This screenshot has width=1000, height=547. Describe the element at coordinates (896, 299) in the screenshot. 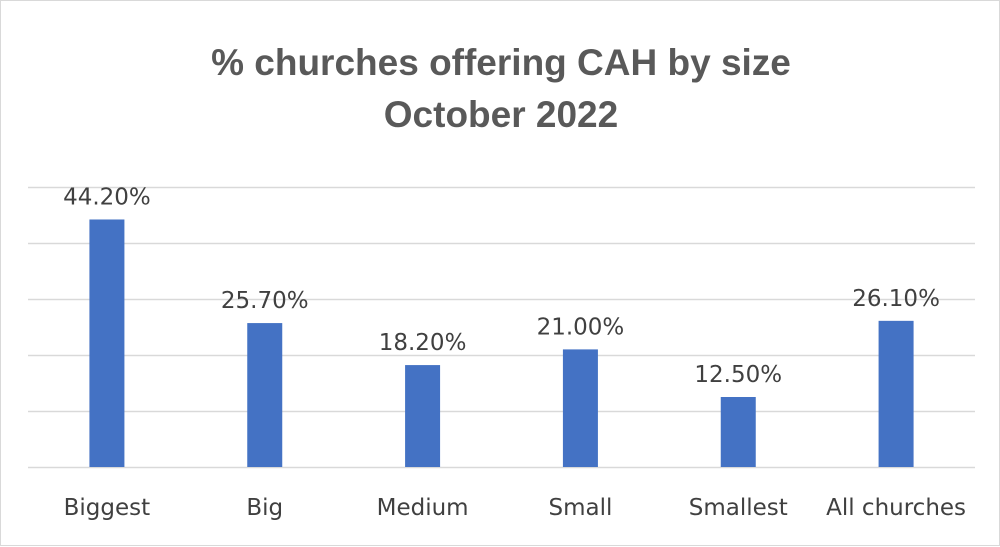

I see `data-label: 26.10%` at that location.